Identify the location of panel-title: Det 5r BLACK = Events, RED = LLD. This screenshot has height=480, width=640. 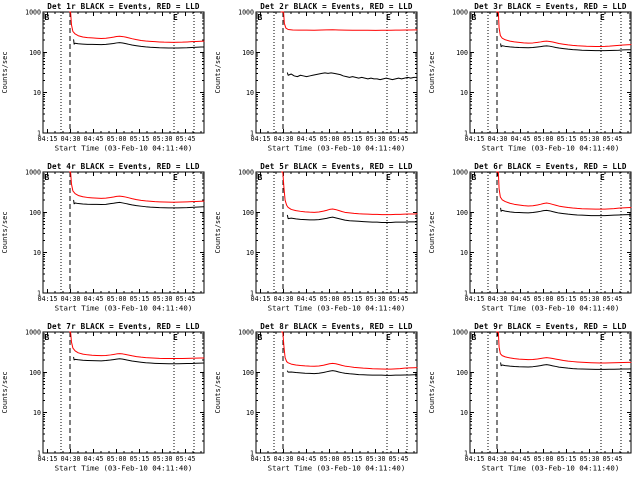
(337, 166).